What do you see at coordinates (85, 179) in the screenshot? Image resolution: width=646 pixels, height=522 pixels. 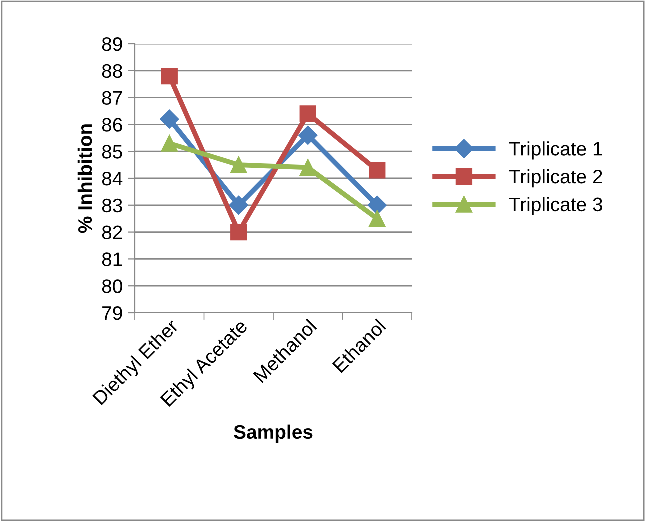 I see `y-axis-title: % Inhibition` at bounding box center [85, 179].